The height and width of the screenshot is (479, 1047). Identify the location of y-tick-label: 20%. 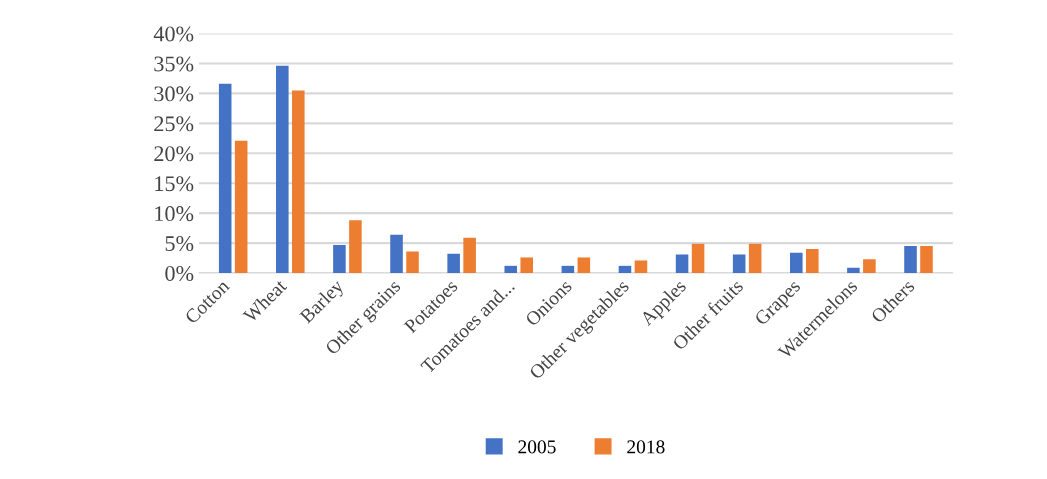
(174, 154).